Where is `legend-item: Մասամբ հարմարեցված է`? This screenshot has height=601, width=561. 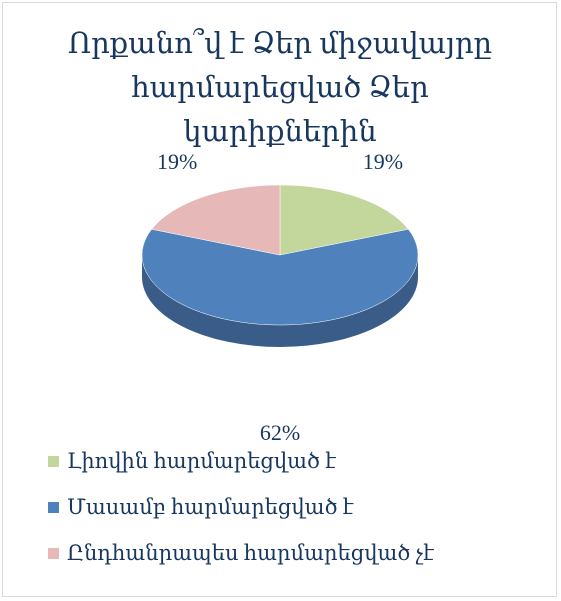 legend-item: Մասամբ հարմարեցված է is located at coordinates (241, 507).